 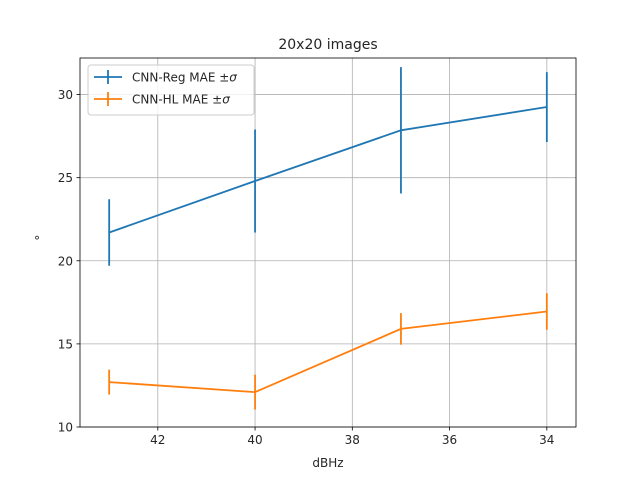 What do you see at coordinates (37, 241) in the screenshot?
I see `y-axis-label: °` at bounding box center [37, 241].